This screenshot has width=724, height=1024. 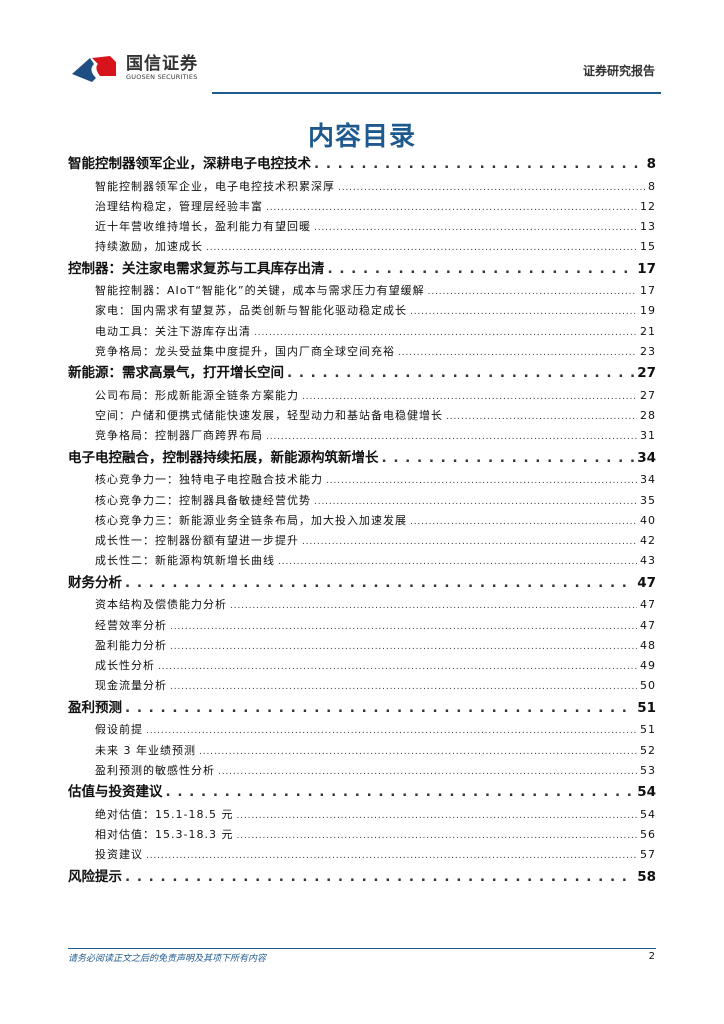 I want to click on toc-subsection: 成长性一：控制器份额有望进一步提升 42, so click(x=362, y=541).